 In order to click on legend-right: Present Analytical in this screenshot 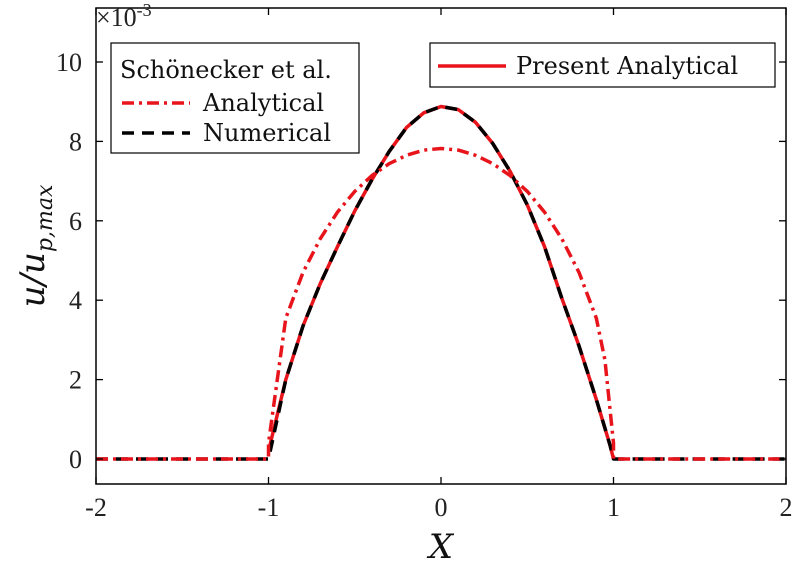, I will do `click(602, 65)`.